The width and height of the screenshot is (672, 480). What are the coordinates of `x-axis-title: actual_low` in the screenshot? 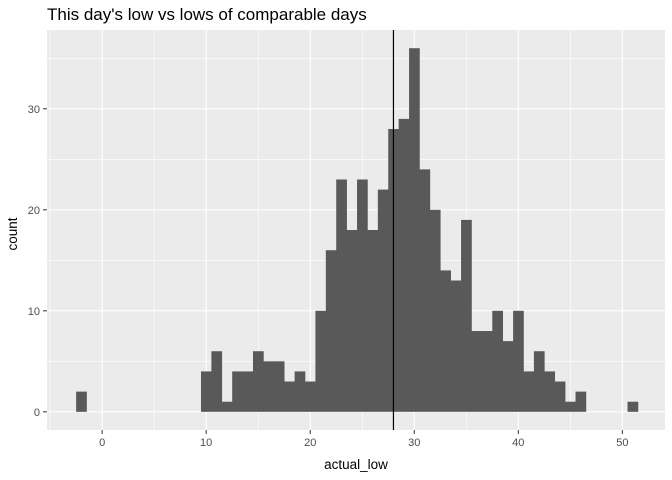 It's located at (356, 464).